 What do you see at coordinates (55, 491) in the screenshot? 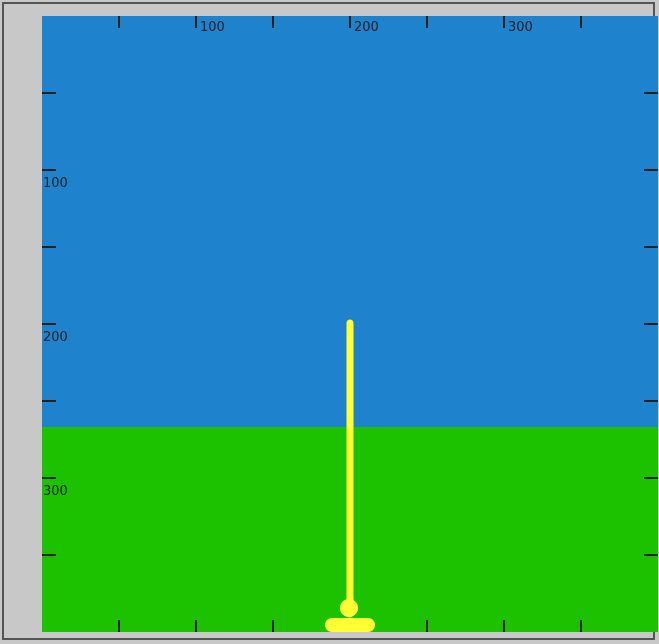
I see `y-tick-label-300: 300` at bounding box center [55, 491].